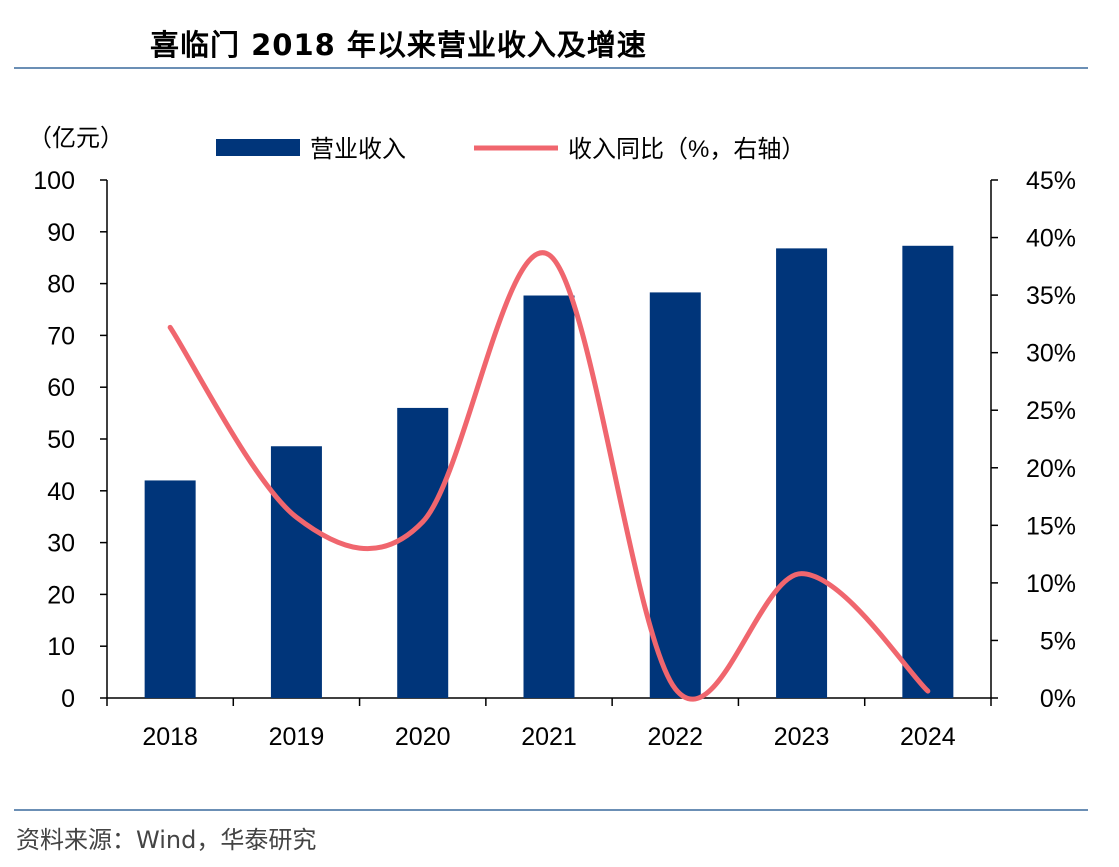  What do you see at coordinates (61, 440) in the screenshot?
I see `left-tick-label: 50` at bounding box center [61, 440].